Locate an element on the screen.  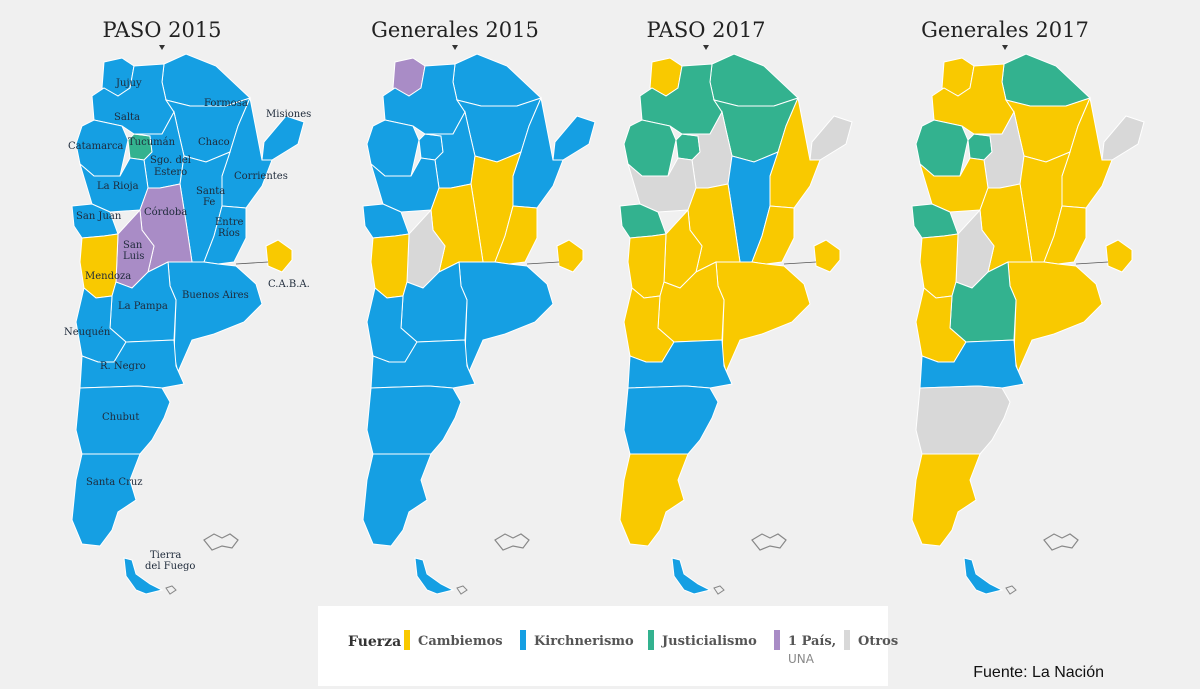
label-r-negro: R. Negro is located at coordinates (123, 366).